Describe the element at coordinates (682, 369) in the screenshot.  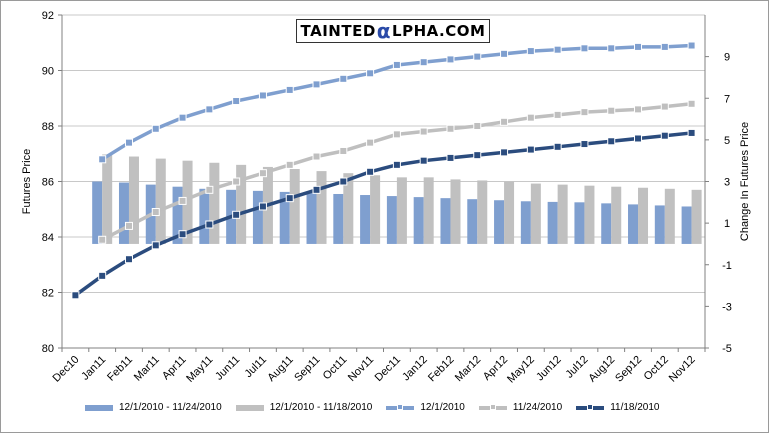
I see `x-tick-label: Nov12` at that location.